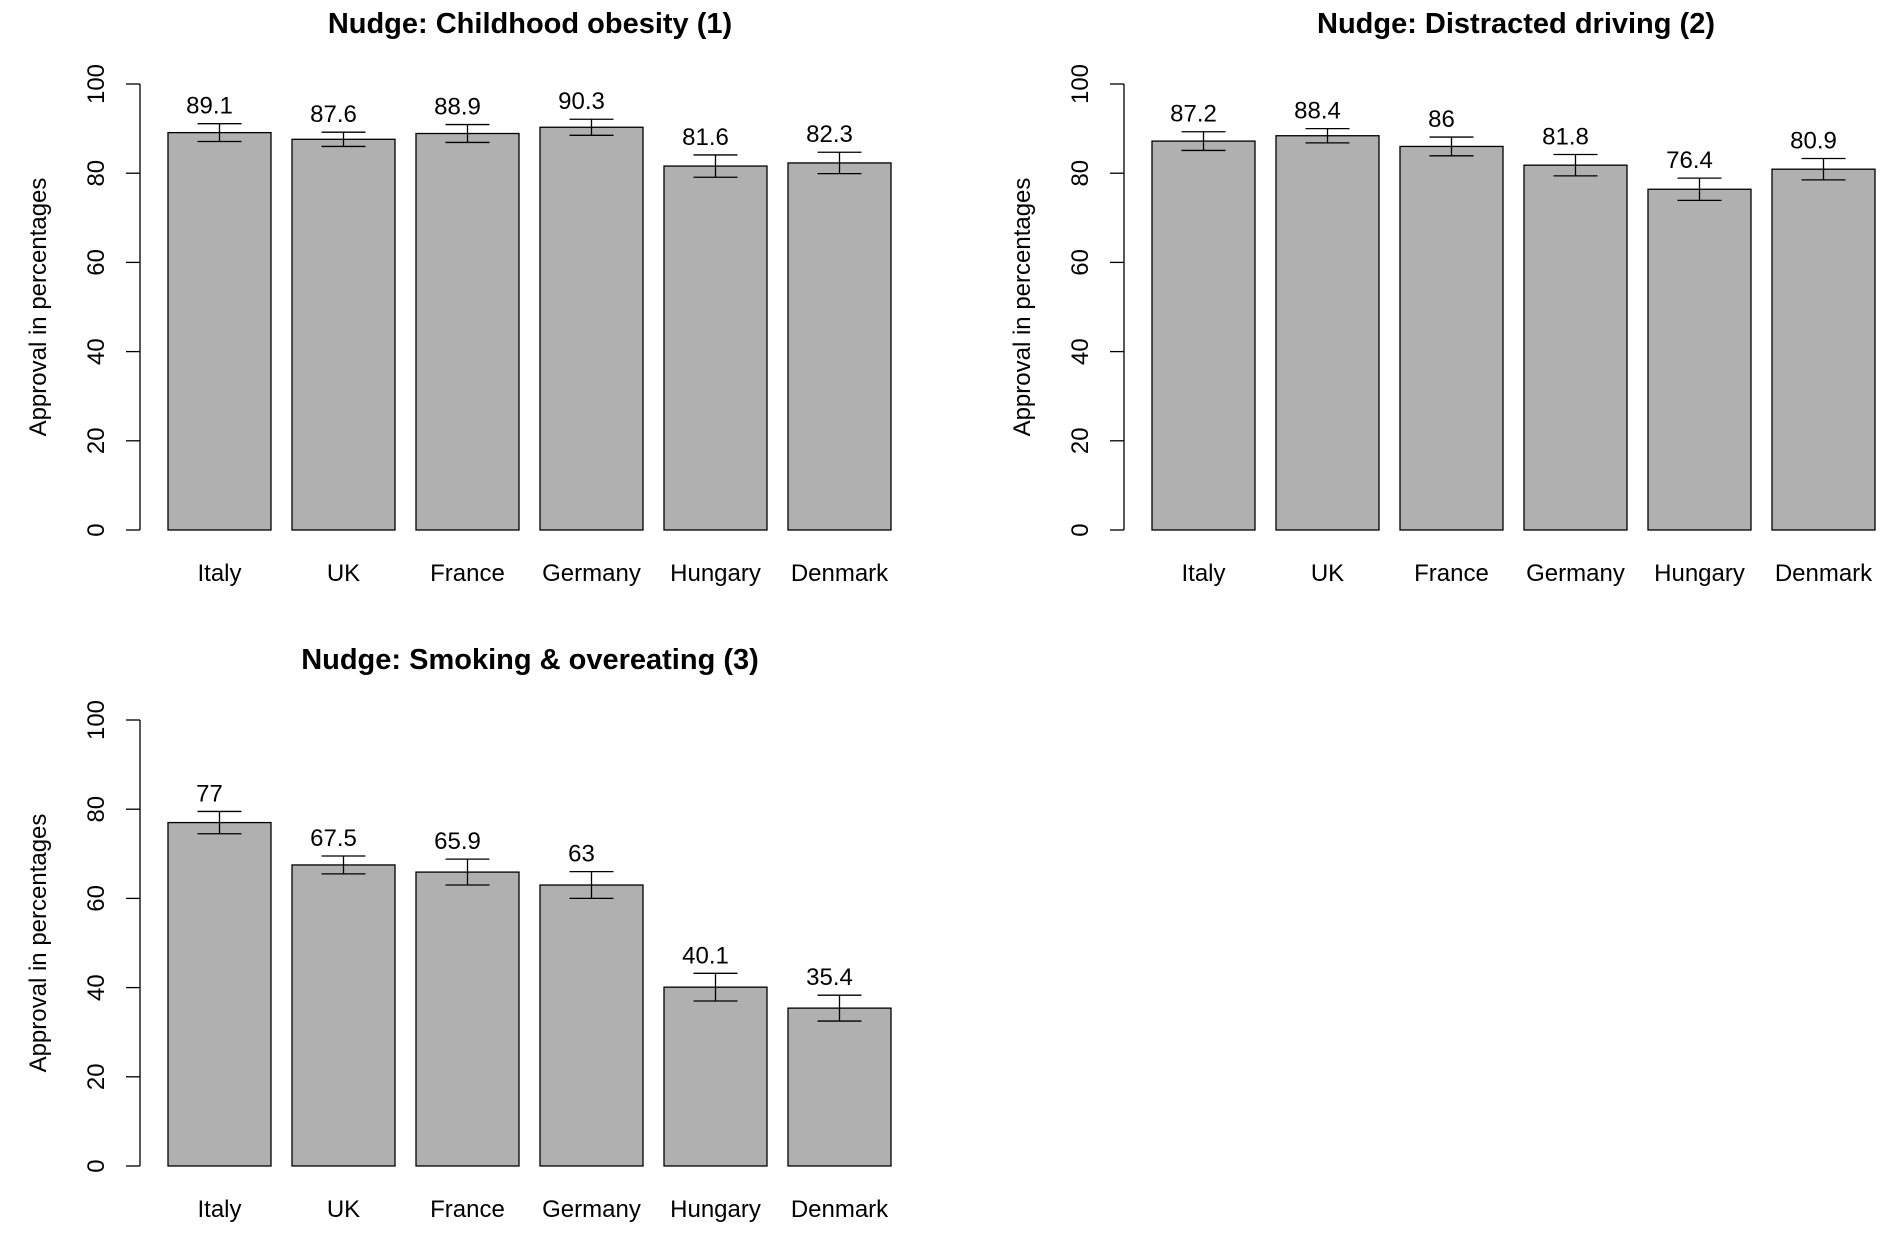  I want to click on chart-title: Nudge: Smoking & overeating (3), so click(530, 660).